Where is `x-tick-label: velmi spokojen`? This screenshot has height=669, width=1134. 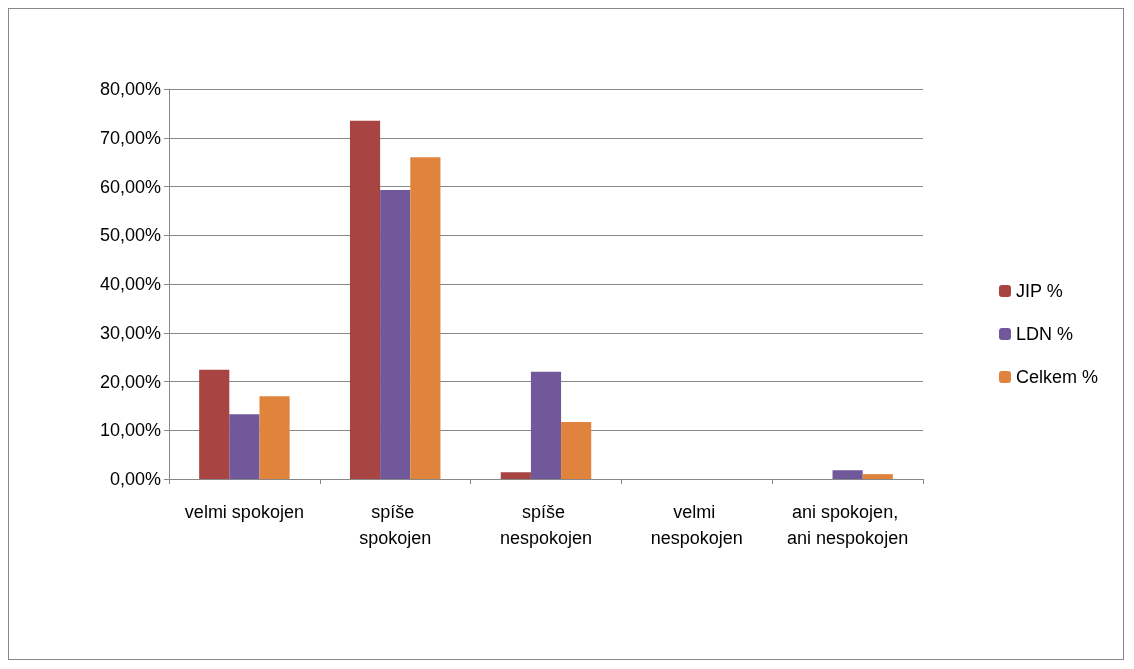
x-tick-label: velmi spokojen is located at coordinates (244, 512).